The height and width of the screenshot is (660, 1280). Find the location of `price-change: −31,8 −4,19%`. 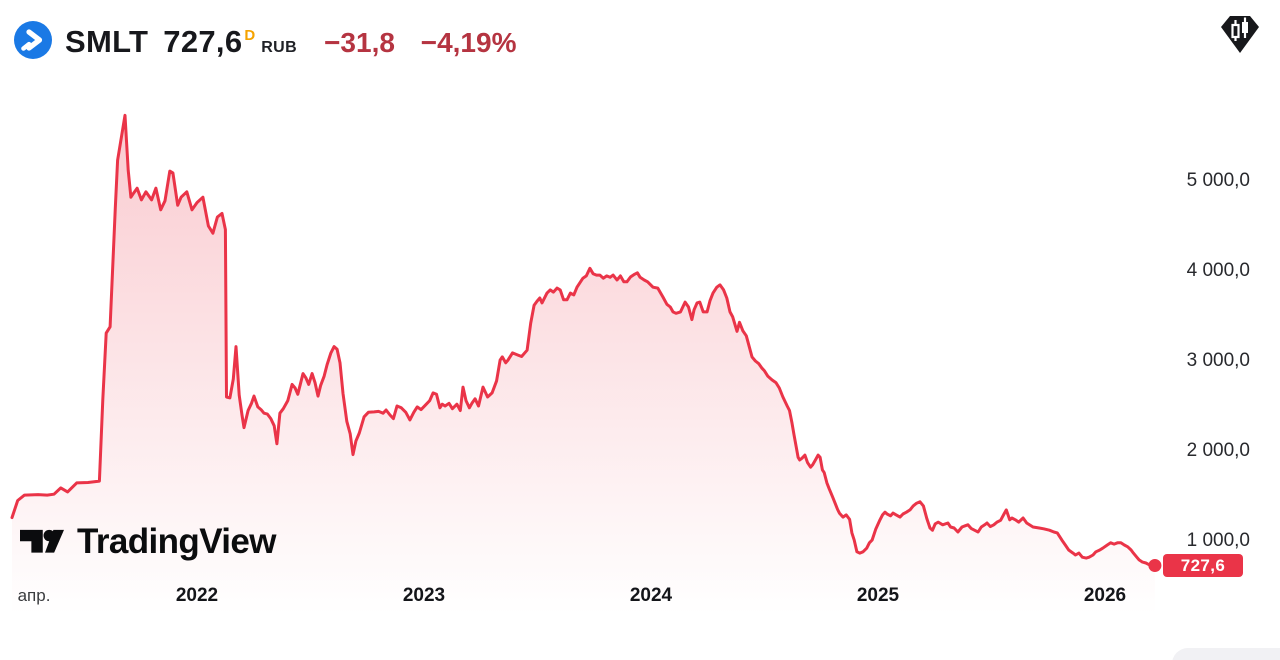

price-change: −31,8 −4,19% is located at coordinates (420, 43).